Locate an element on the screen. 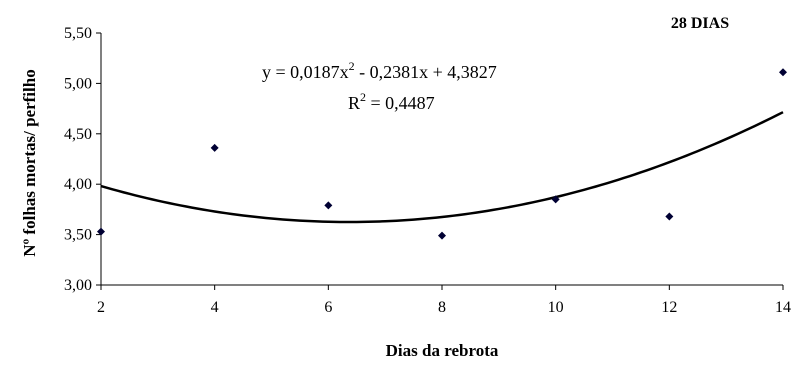  x-tick-label: 6 is located at coordinates (328, 307).